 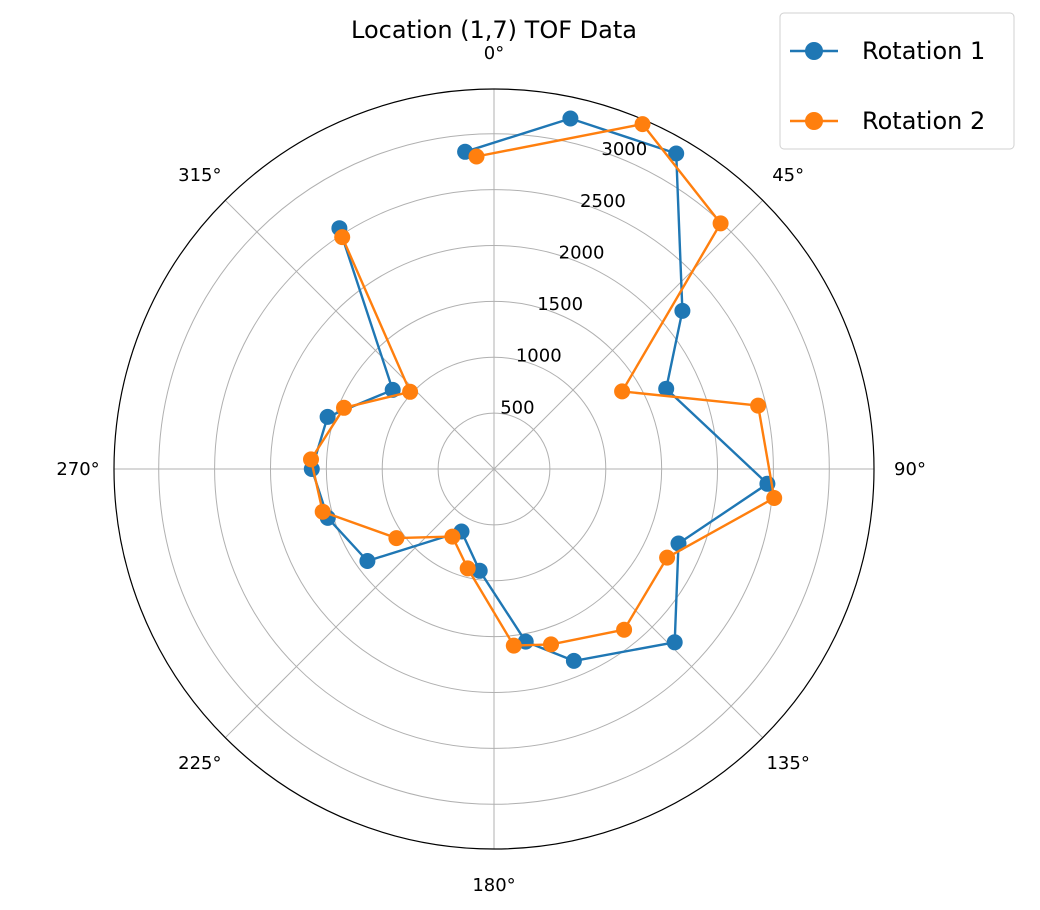 I want to click on angle-tick-label-225: 225°, so click(x=199, y=763).